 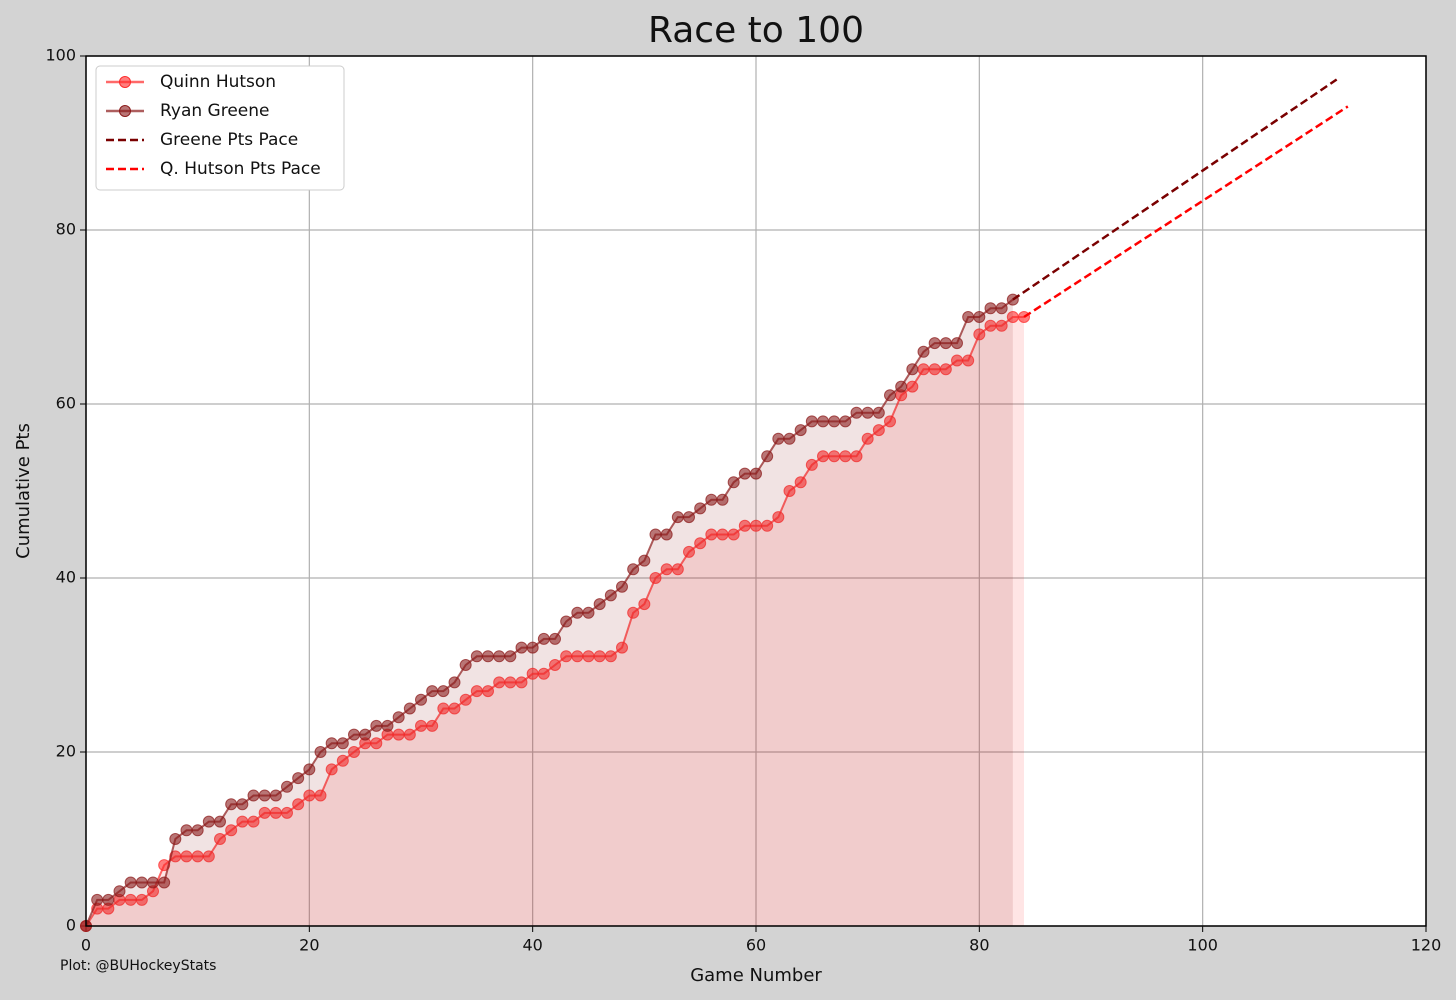 I want to click on y-axis-label: Cumulative Pts, so click(x=23, y=491).